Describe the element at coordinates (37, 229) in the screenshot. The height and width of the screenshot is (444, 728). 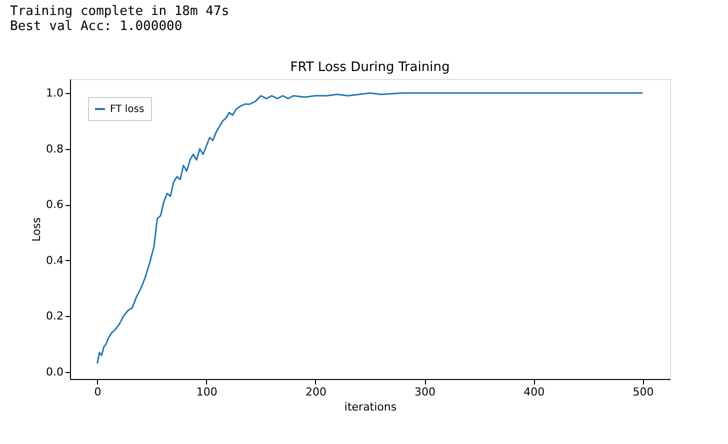
I see `y-axis-title: Loss` at that location.